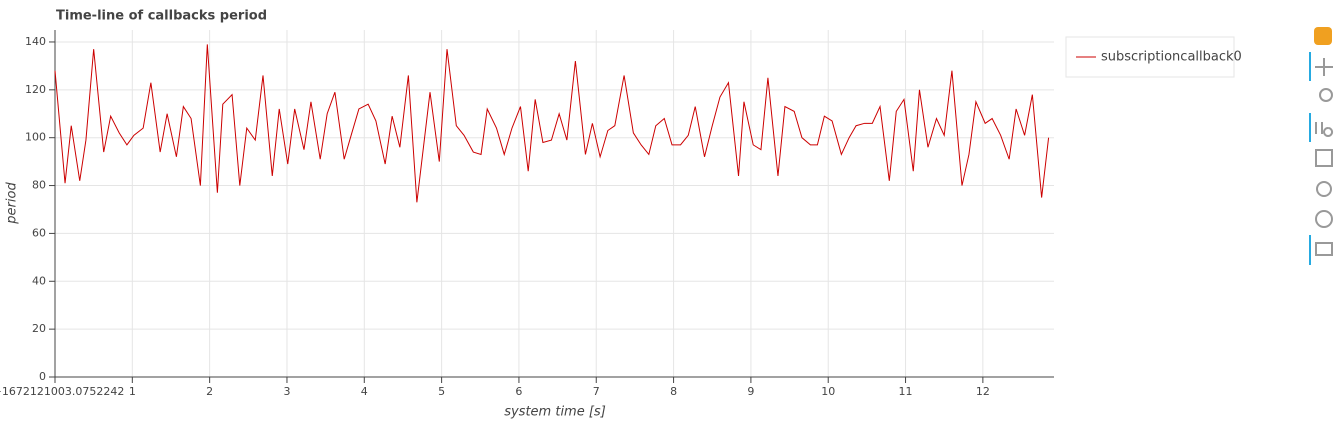  Describe the element at coordinates (286, 391) in the screenshot. I see `x-tick-label: 3` at that location.